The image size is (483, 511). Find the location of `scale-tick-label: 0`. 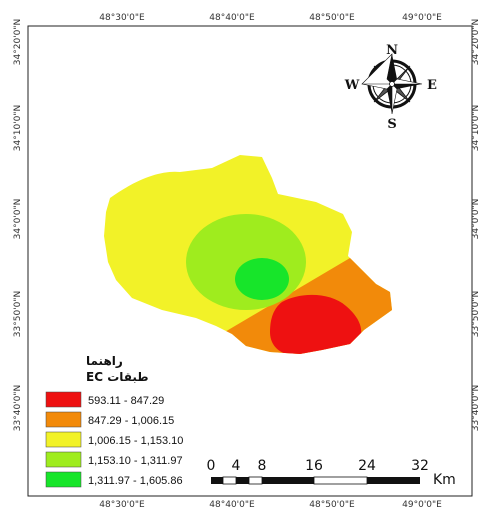

scale-tick-label: 0 is located at coordinates (211, 466).